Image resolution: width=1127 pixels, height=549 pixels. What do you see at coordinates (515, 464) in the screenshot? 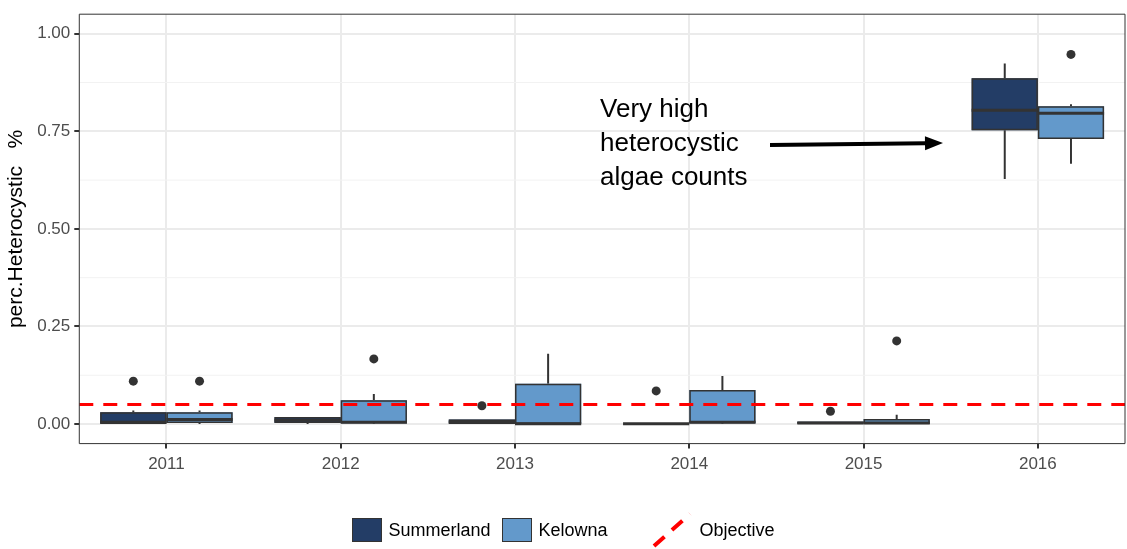
I see `x-tick-label: 2013` at bounding box center [515, 464].